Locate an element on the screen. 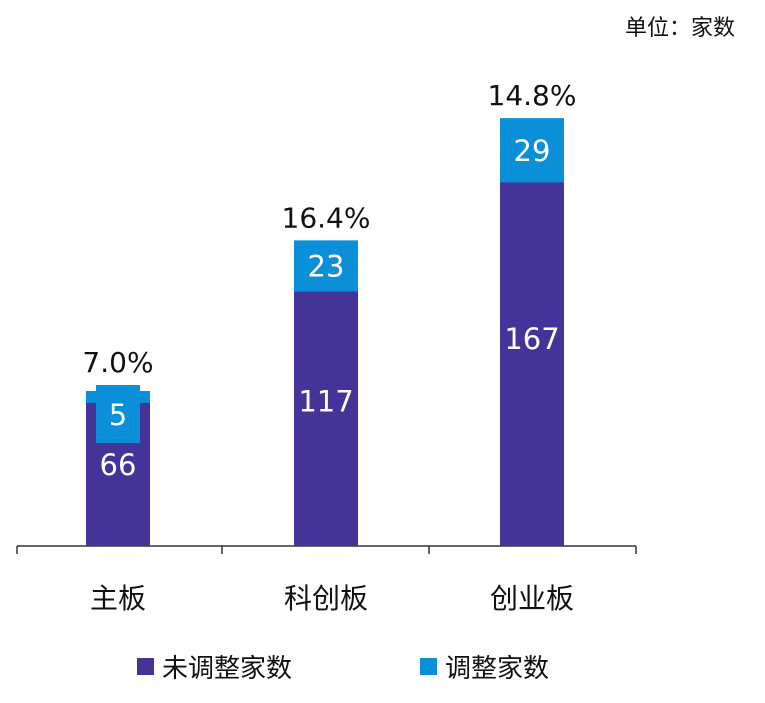  legend-label-adjusted: 调整家数 is located at coordinates (497, 669).